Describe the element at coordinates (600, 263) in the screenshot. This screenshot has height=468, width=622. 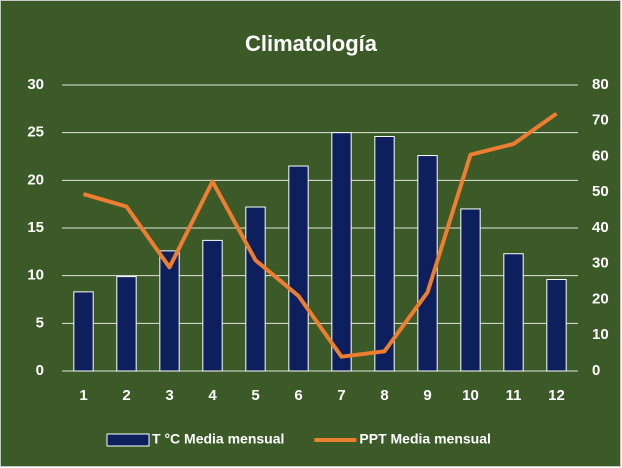
I see `y2-tick-label: 30` at that location.